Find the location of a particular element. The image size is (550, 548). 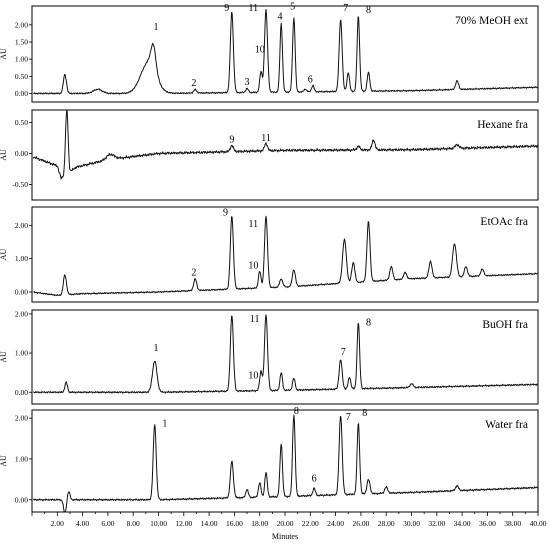

x-tick-label: 30.00 is located at coordinates (411, 523).